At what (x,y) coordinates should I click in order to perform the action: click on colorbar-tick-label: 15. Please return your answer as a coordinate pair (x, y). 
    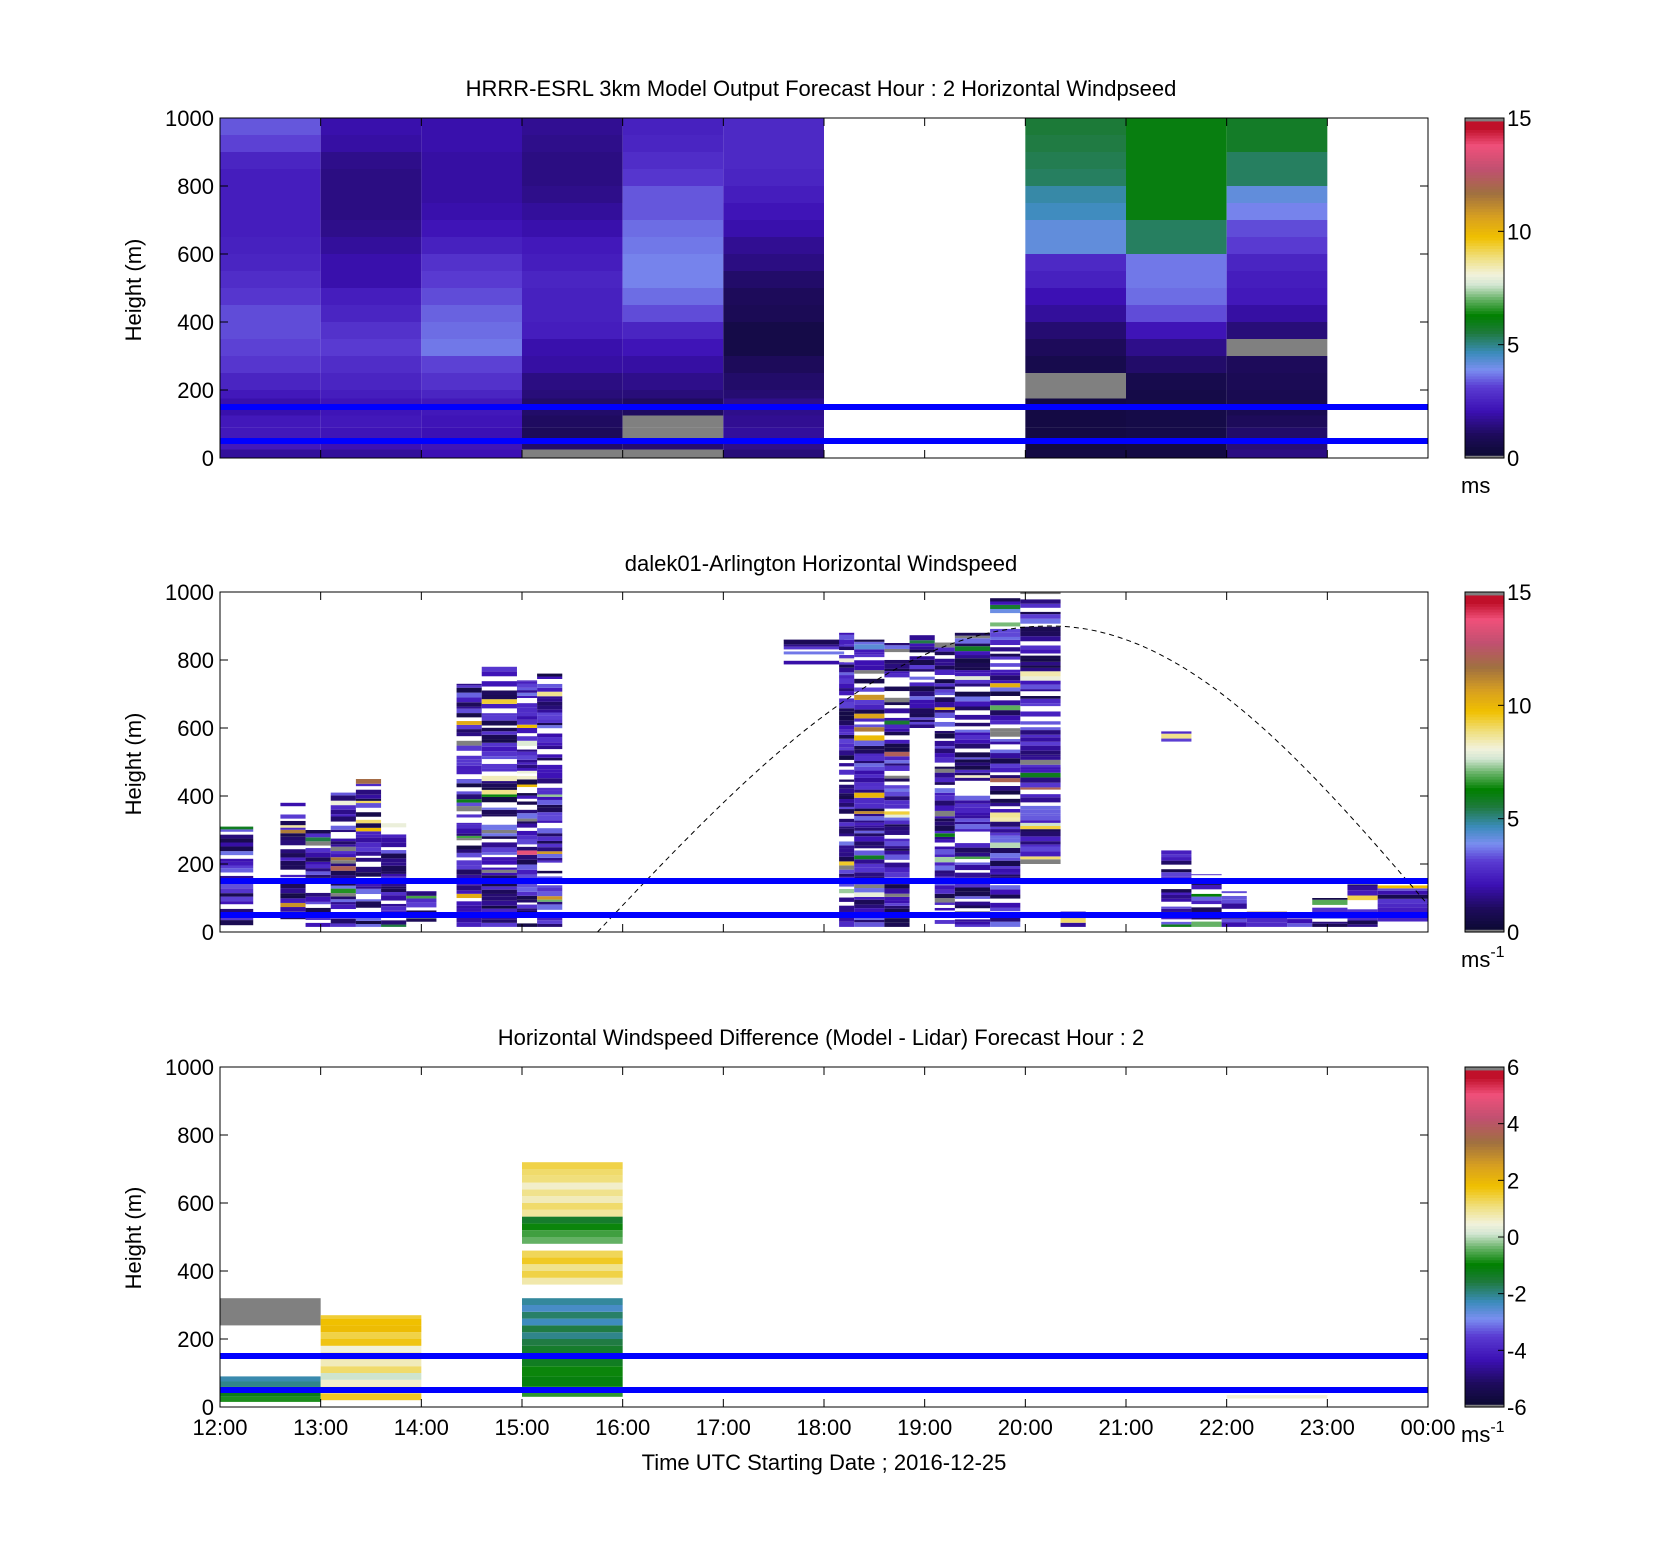
    Looking at the image, I should click on (1519, 592).